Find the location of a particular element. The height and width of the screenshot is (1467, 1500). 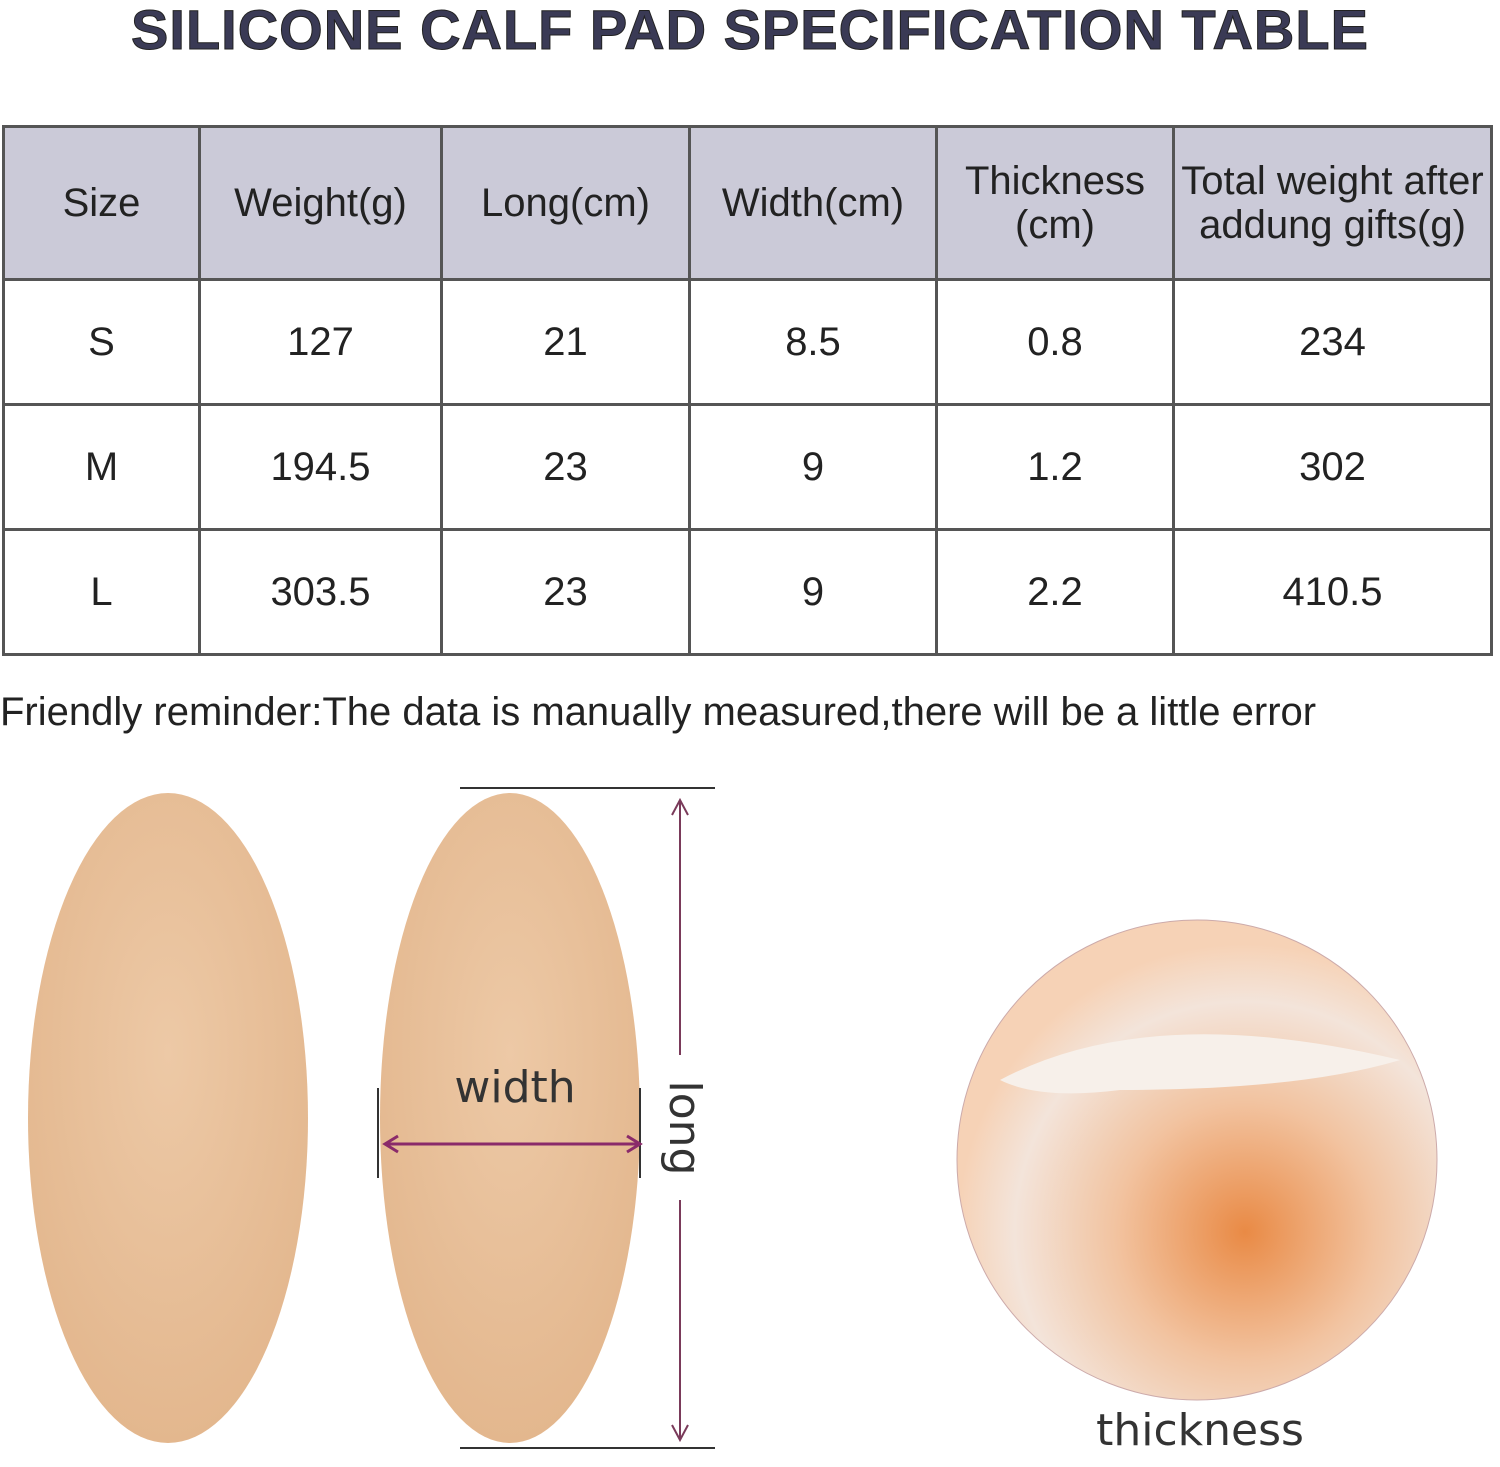

table-row: L 303.5 23 9 2.2 410.5 is located at coordinates (747, 592).